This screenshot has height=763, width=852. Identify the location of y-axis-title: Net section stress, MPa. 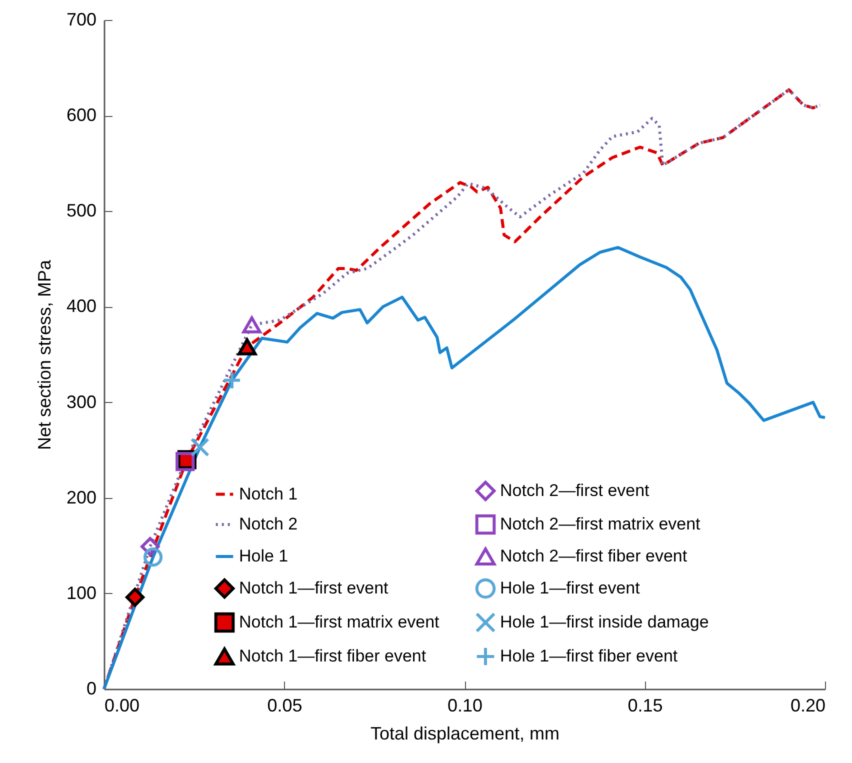
(44, 354).